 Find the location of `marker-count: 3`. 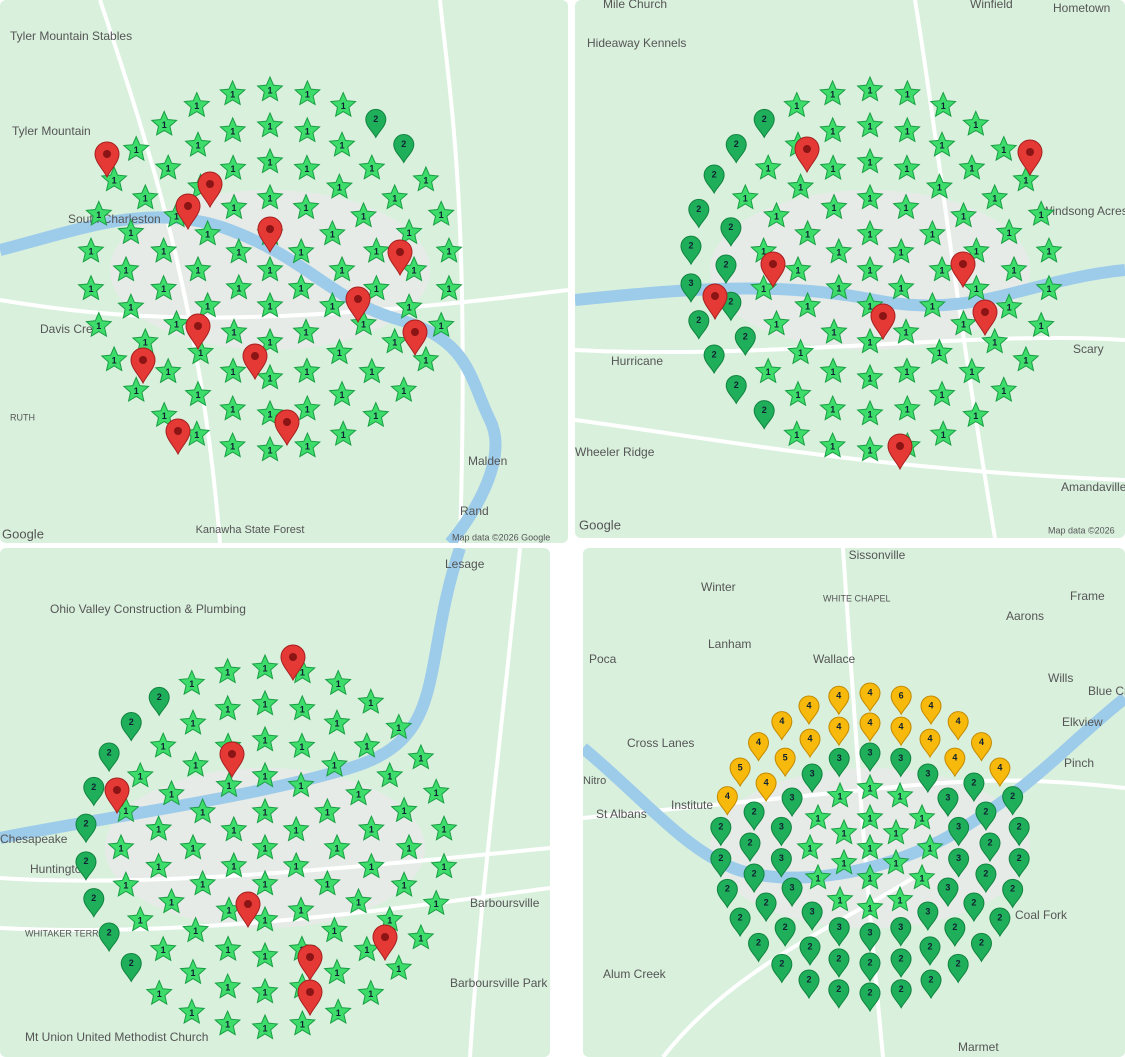

marker-count: 3 is located at coordinates (792, 887).